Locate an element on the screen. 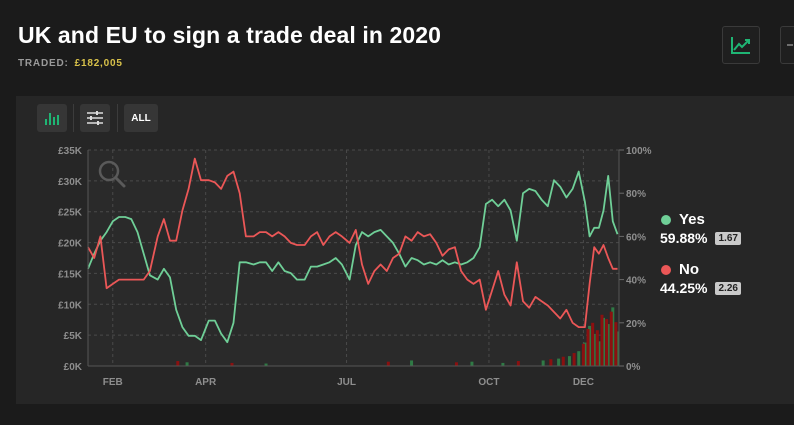  legend-yes-percent: 59.88% is located at coordinates (684, 238).